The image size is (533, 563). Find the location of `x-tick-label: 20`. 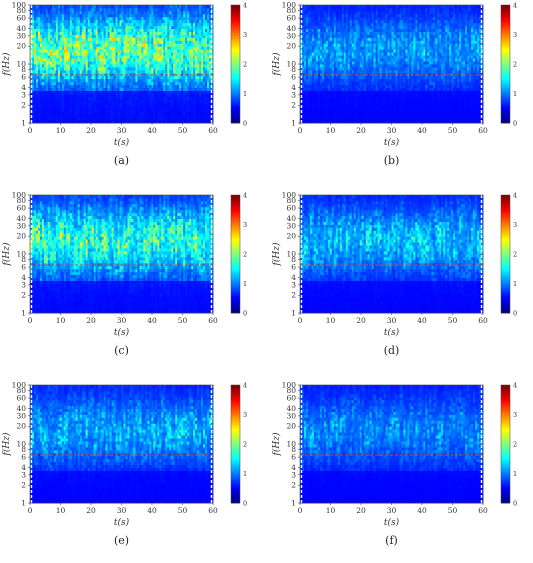

x-tick-label: 20 is located at coordinates (91, 130).